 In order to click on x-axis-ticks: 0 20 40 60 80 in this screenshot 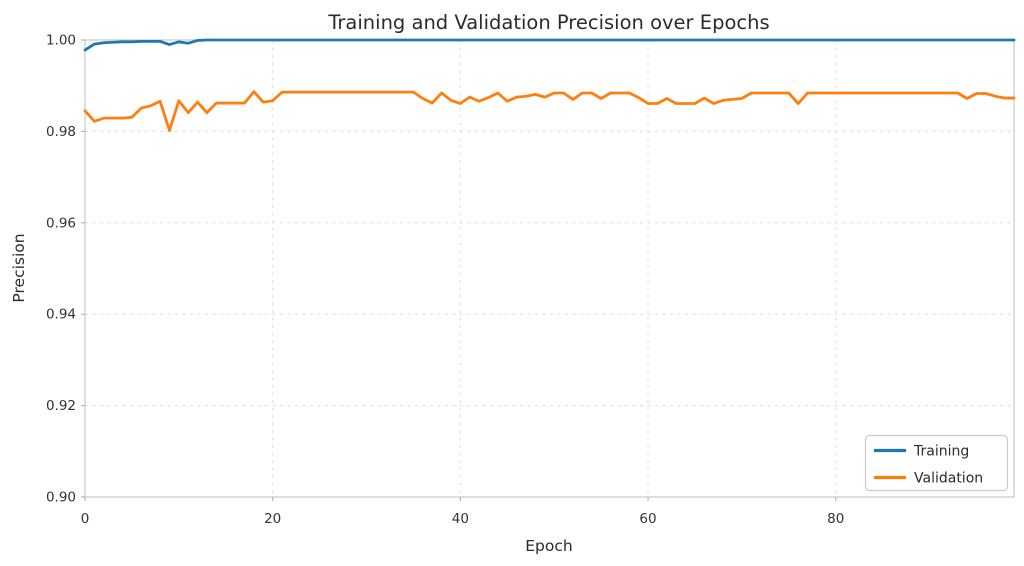, I will do `click(462, 512)`.